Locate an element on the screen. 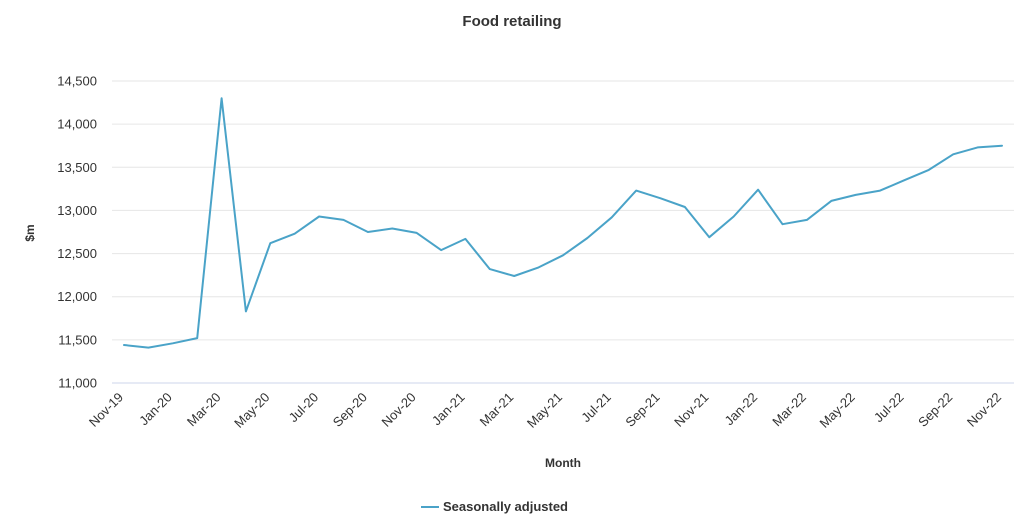 This screenshot has width=1024, height=522. x-tick-label: Nov-19 is located at coordinates (106, 410).